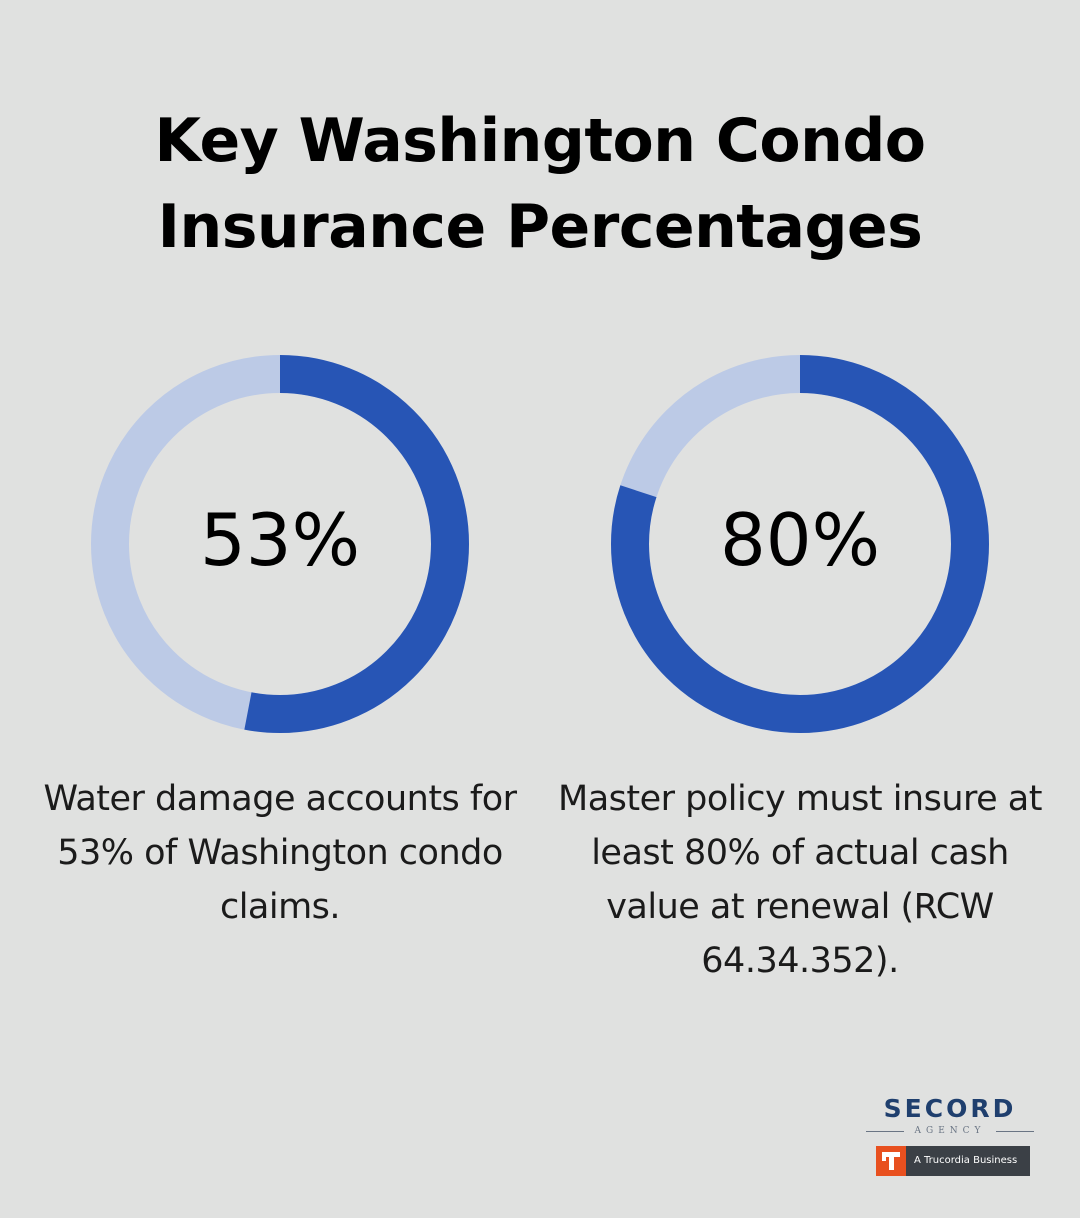 The width and height of the screenshot is (1080, 1218). Describe the element at coordinates (950, 1108) in the screenshot. I see `logo-wordmark: SECORD` at that location.